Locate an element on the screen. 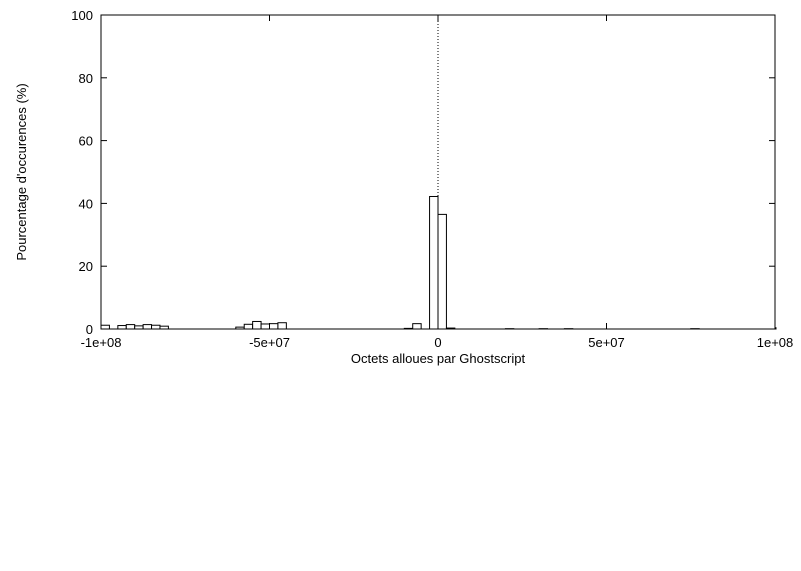 The image size is (801, 571). x-tick-label: 5e+07 is located at coordinates (606, 342).